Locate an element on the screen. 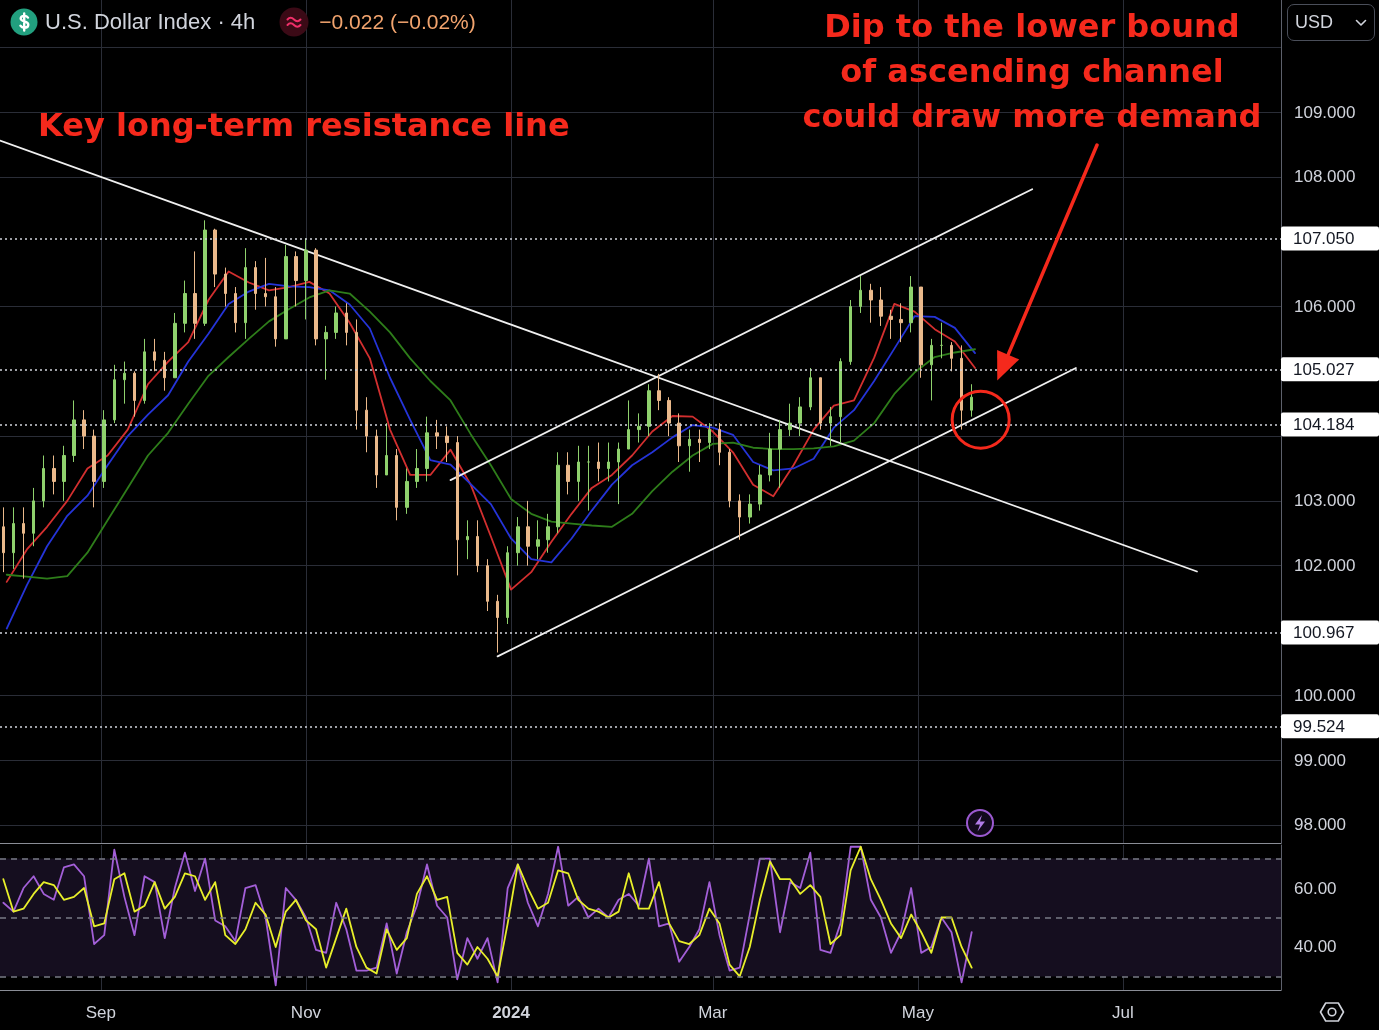 Image resolution: width=1379 pixels, height=1030 pixels. ref-line-label: 107.050 is located at coordinates (1324, 238).